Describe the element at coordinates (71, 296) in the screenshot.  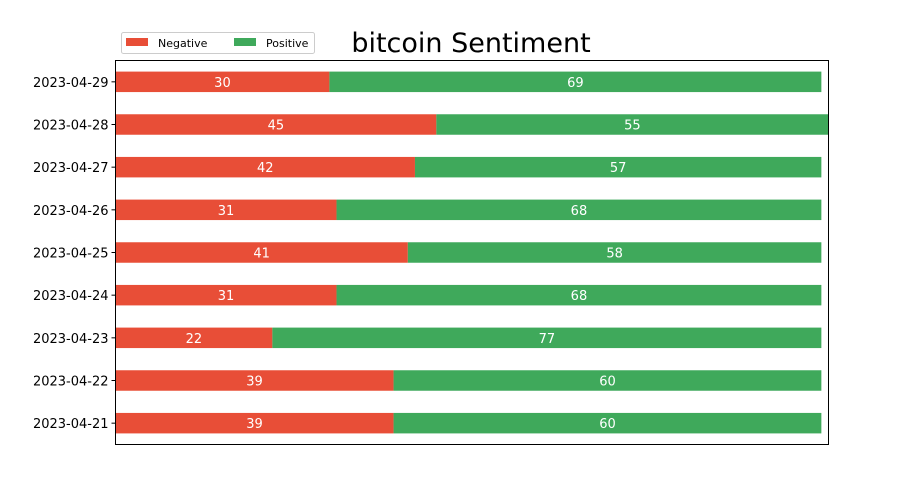
I see `y-tick-label-2023-04-24: 2023-04-24` at that location.